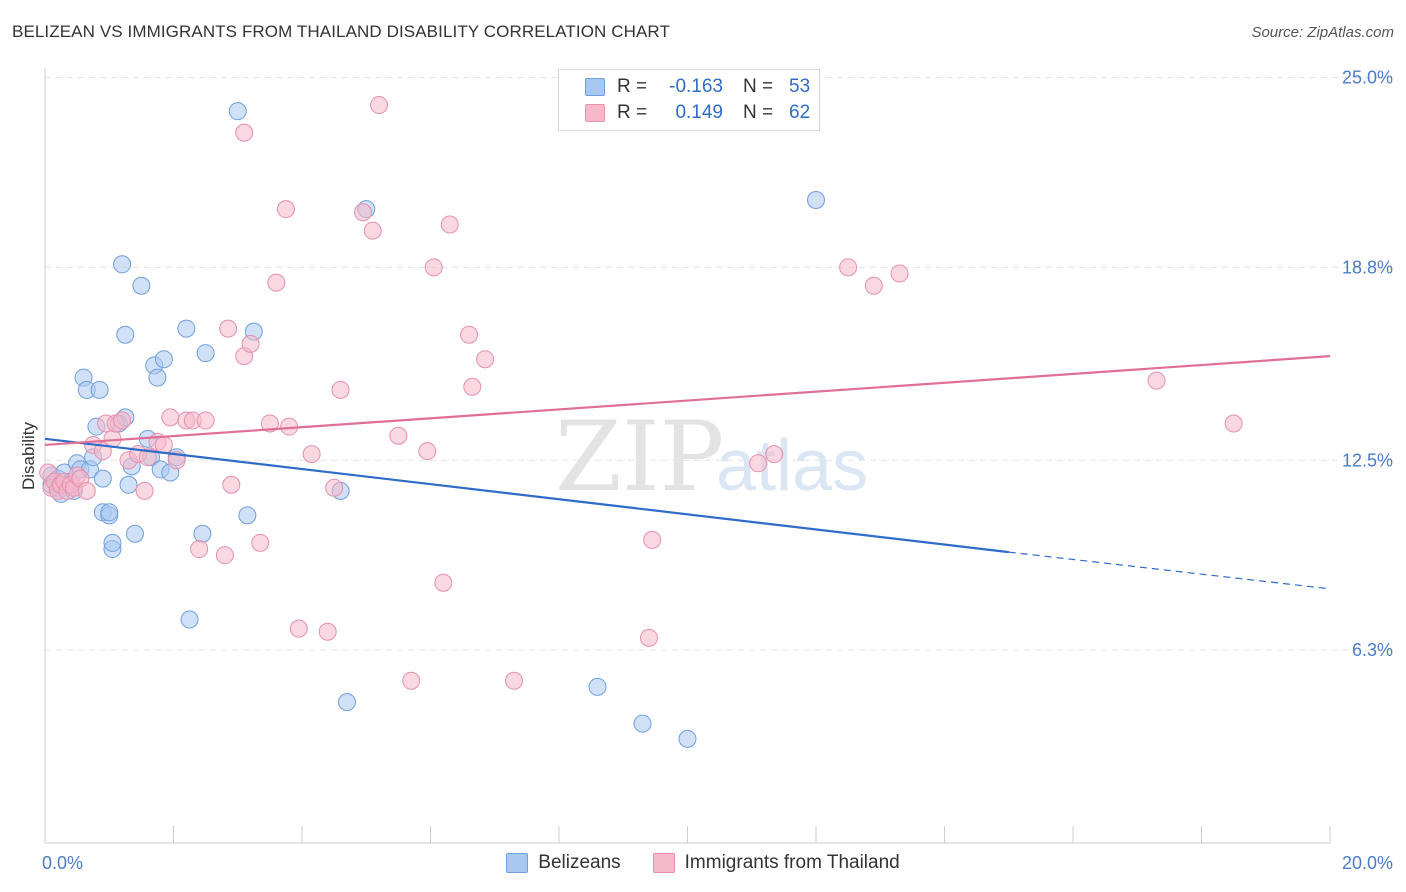 The width and height of the screenshot is (1406, 892). Describe the element at coordinates (792, 466) in the screenshot. I see `watermark-atlas: atlas` at that location.